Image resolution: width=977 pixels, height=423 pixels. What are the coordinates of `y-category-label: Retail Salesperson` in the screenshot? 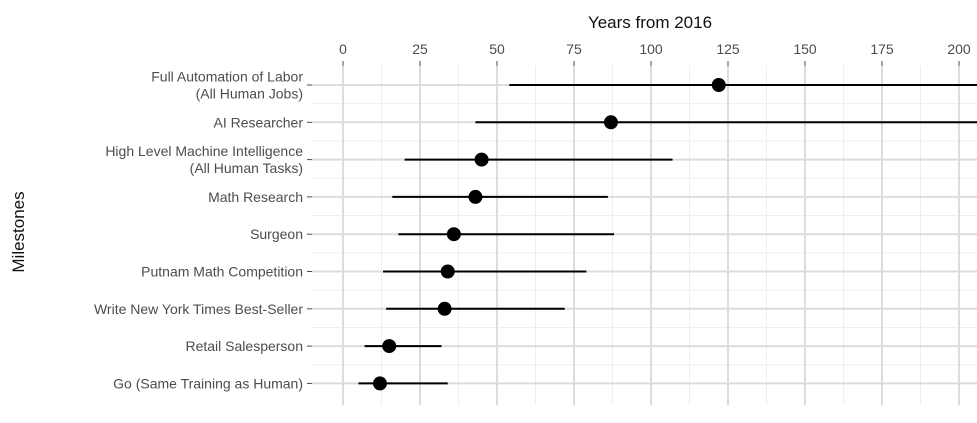 It's located at (244, 346).